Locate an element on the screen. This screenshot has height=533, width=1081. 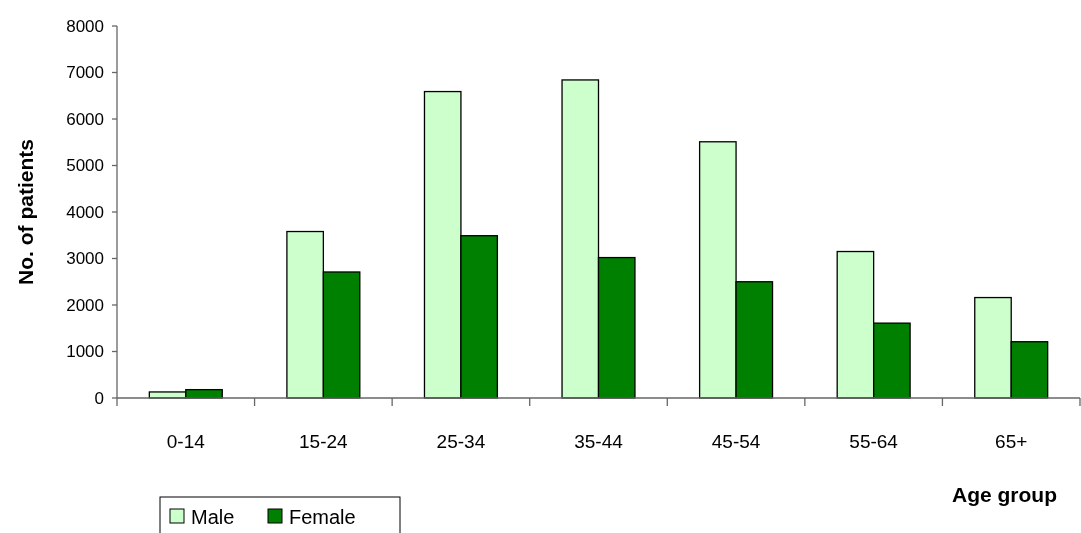
x-tick-label: 0-14 is located at coordinates (186, 441).